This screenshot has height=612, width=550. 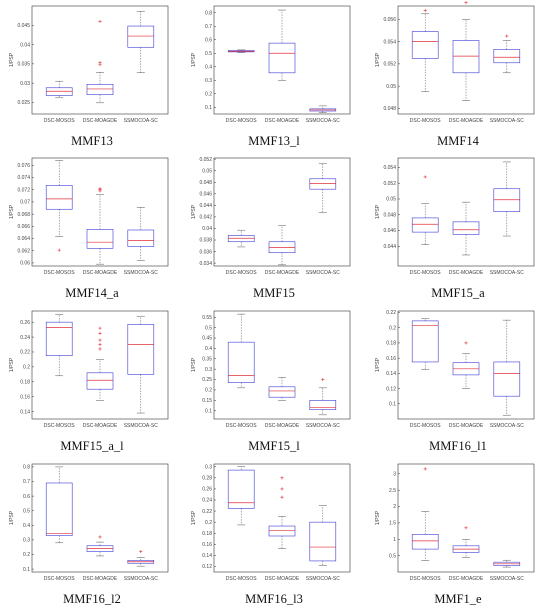 What do you see at coordinates (92, 293) in the screenshot?
I see `chart-caption: MMF14_a` at bounding box center [92, 293].